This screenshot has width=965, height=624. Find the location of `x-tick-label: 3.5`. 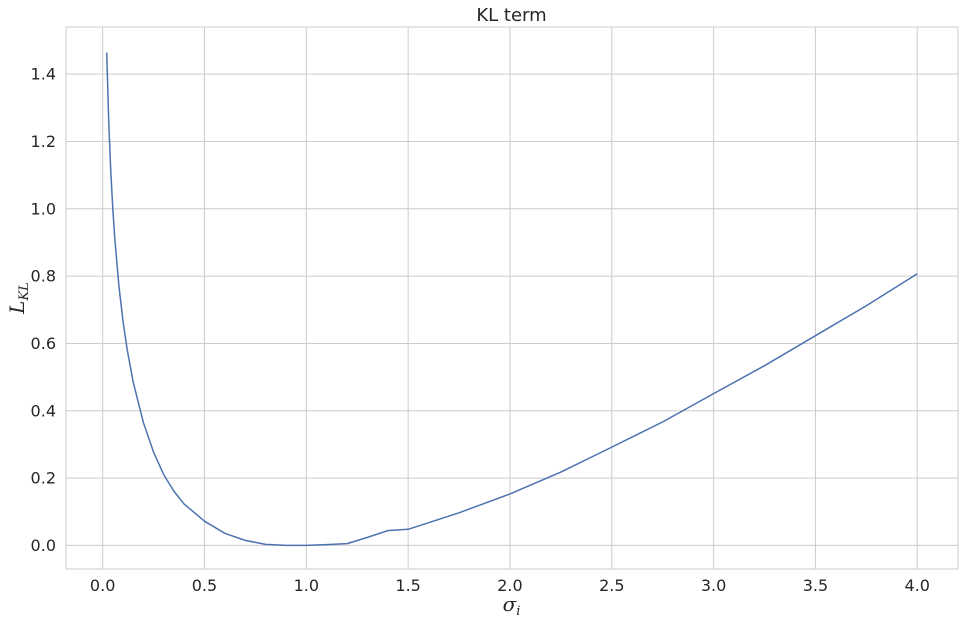

x-tick-label: 3.5 is located at coordinates (815, 585).